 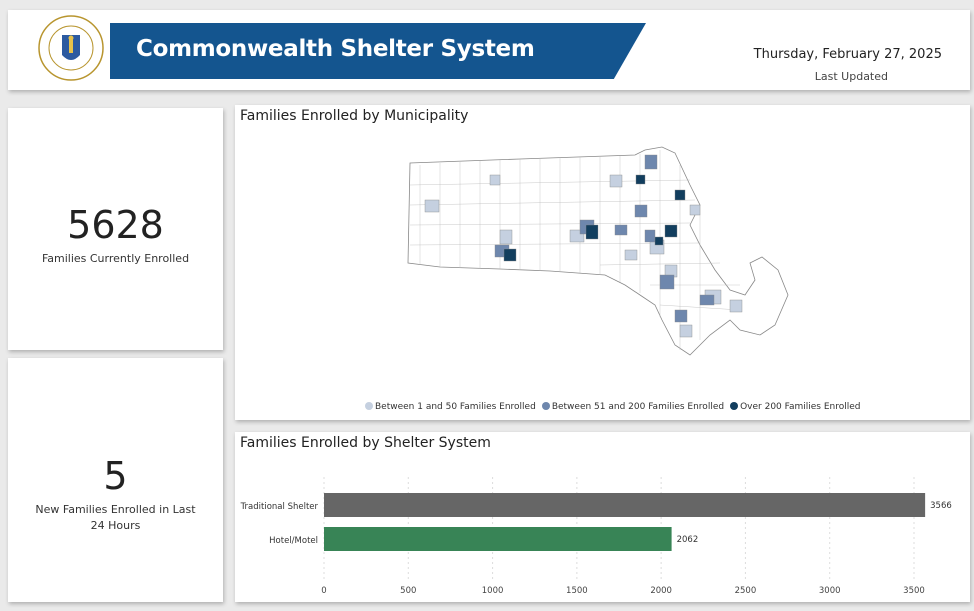 I want to click on legend-item-medium: Between 51 and 200 Families Enrolled, so click(x=633, y=407).